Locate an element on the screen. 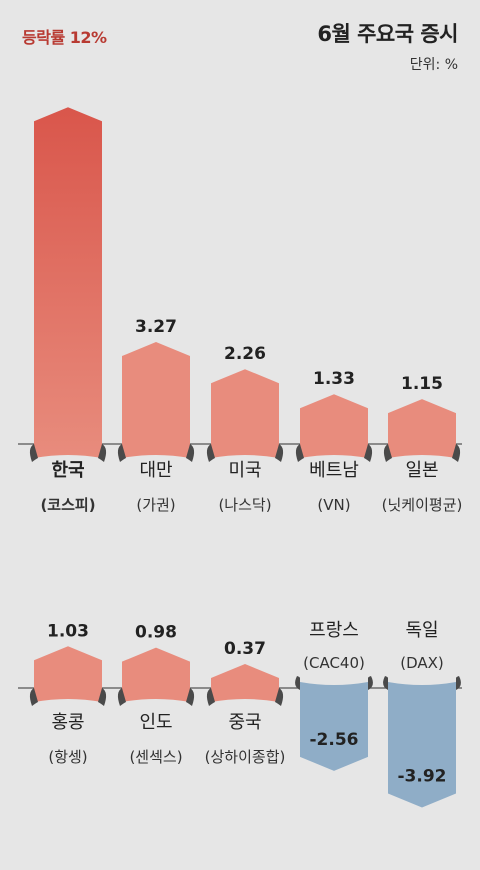  category-sublabel: (센섹스) is located at coordinates (155, 757).